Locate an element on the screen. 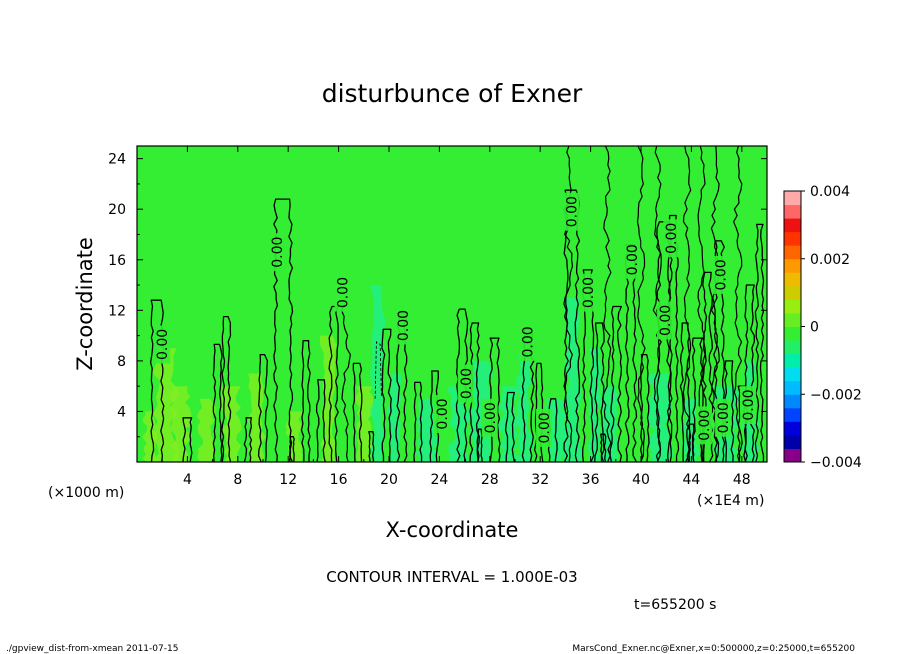  x-tick-label: 44 is located at coordinates (691, 480).